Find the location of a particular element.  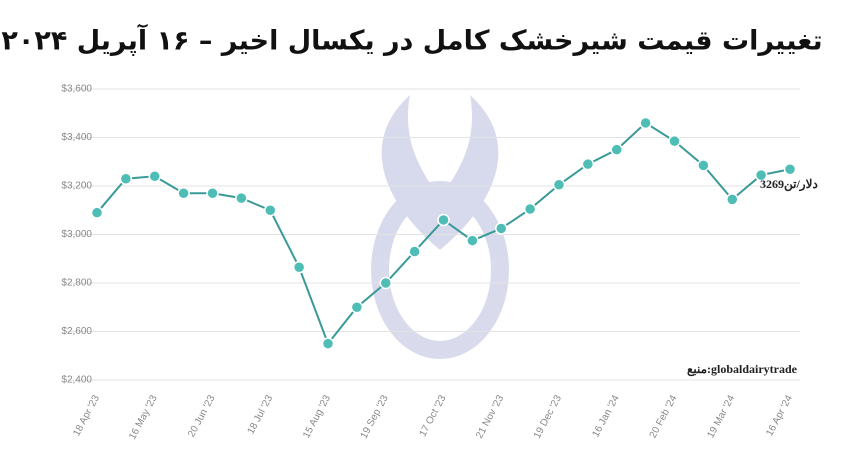

y-tick-label: $3,400 is located at coordinates (76, 137).